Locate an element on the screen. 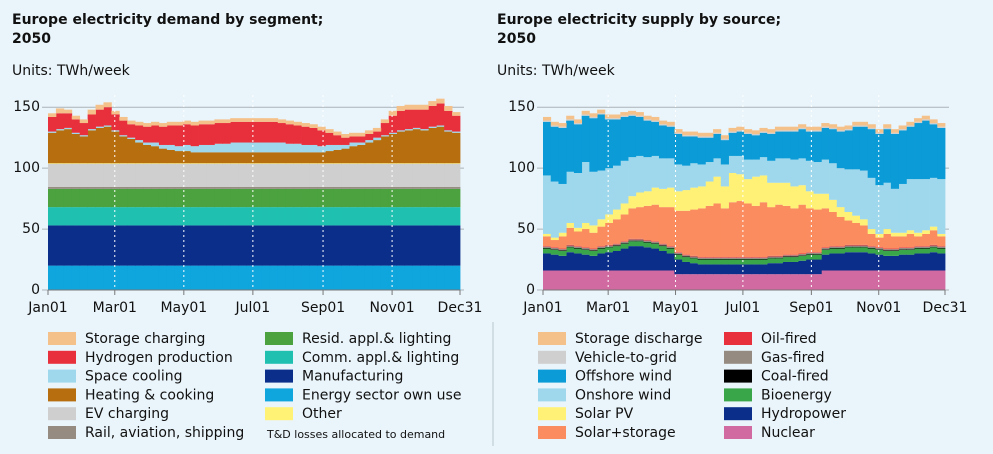  x-tick-label: Mar01 is located at coordinates (115, 308).